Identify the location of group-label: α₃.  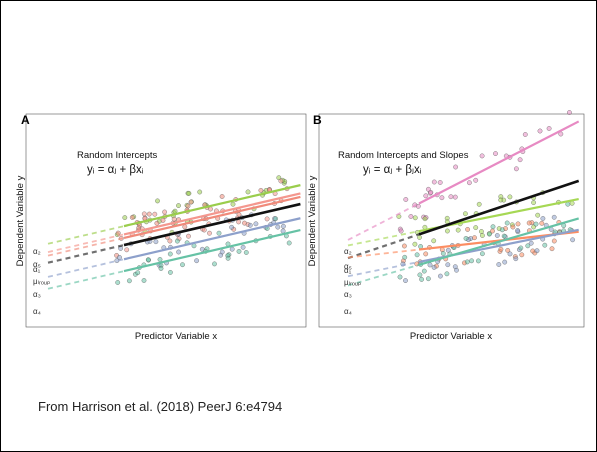
(348, 294).